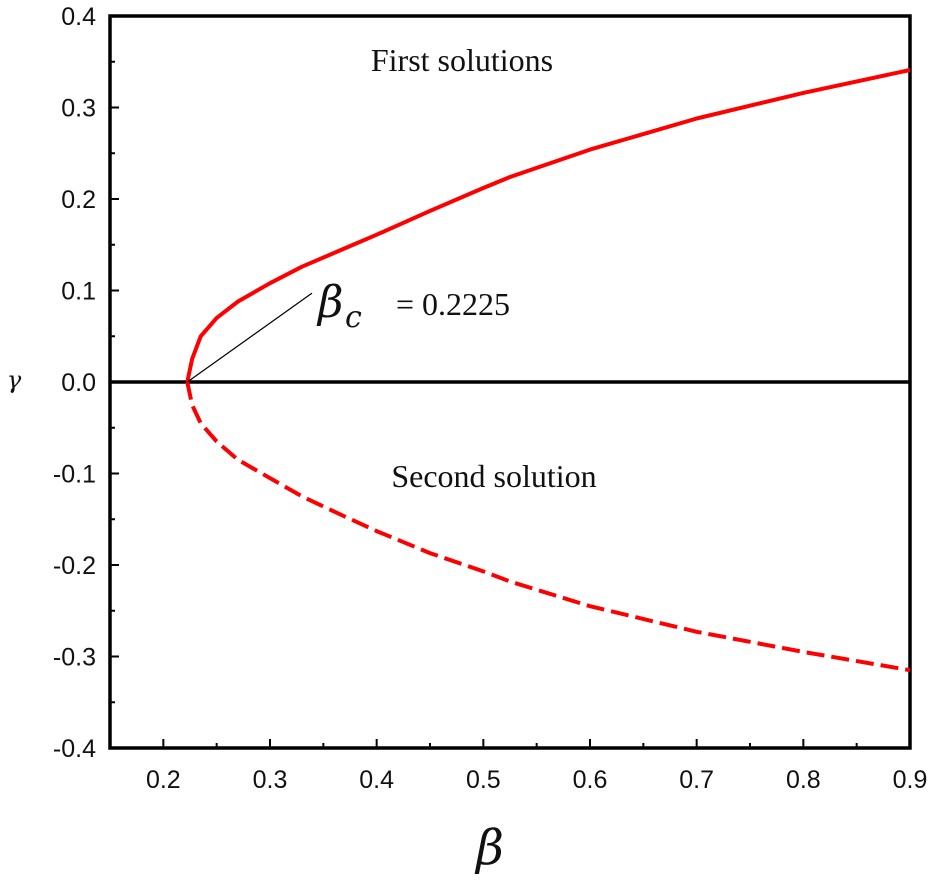 Image resolution: width=942 pixels, height=880 pixels. What do you see at coordinates (483, 780) in the screenshot?
I see `x-tick-label: 0.5` at bounding box center [483, 780].